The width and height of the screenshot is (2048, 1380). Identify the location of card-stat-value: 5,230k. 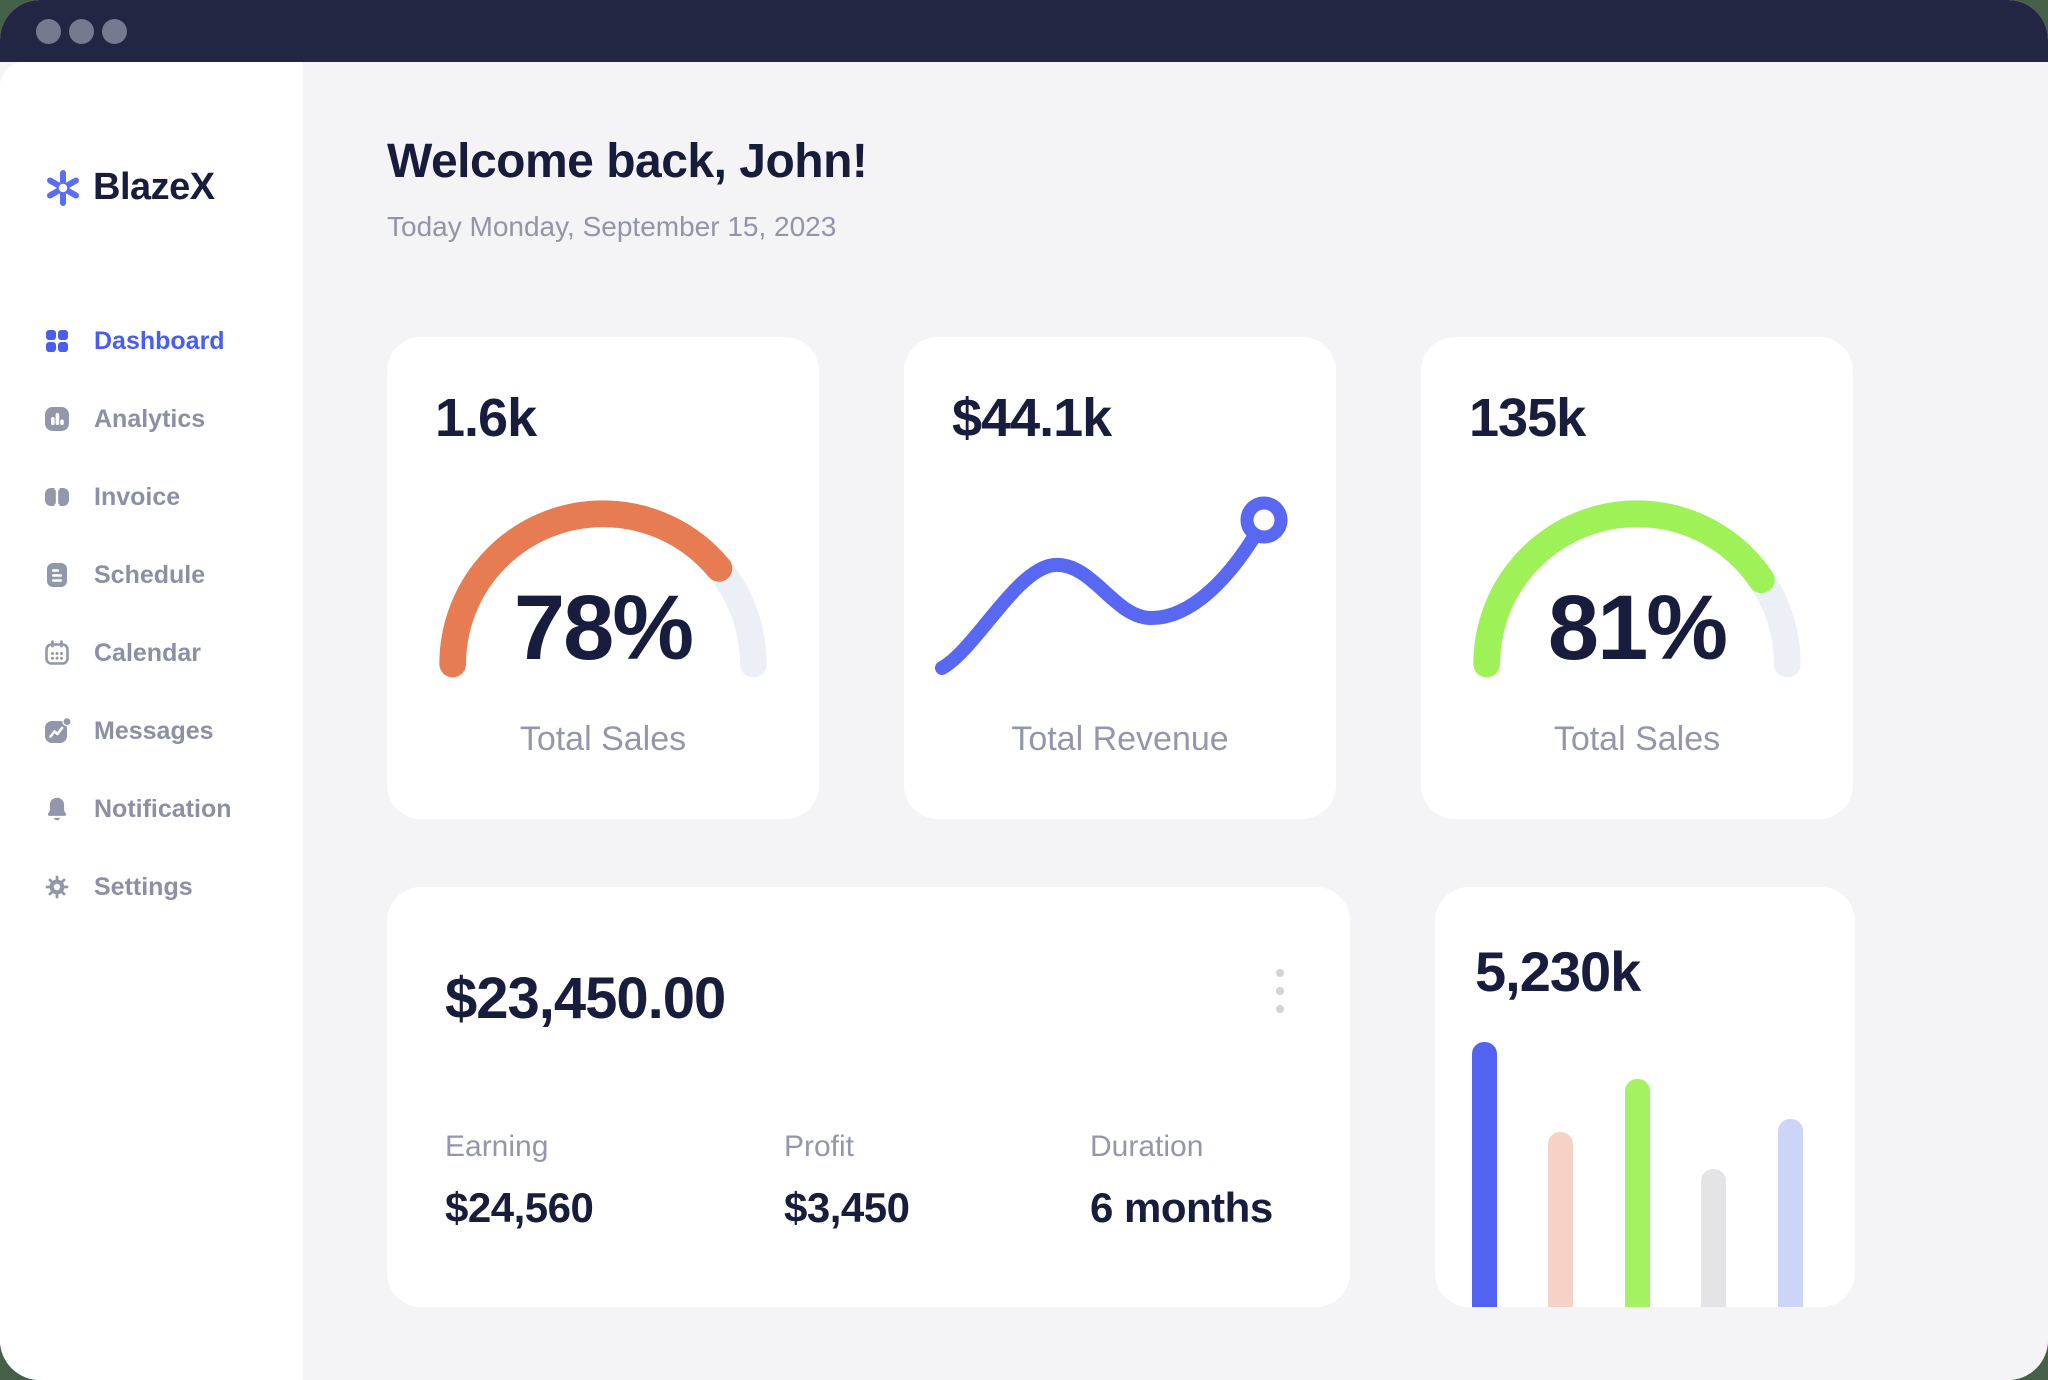
(1558, 971).